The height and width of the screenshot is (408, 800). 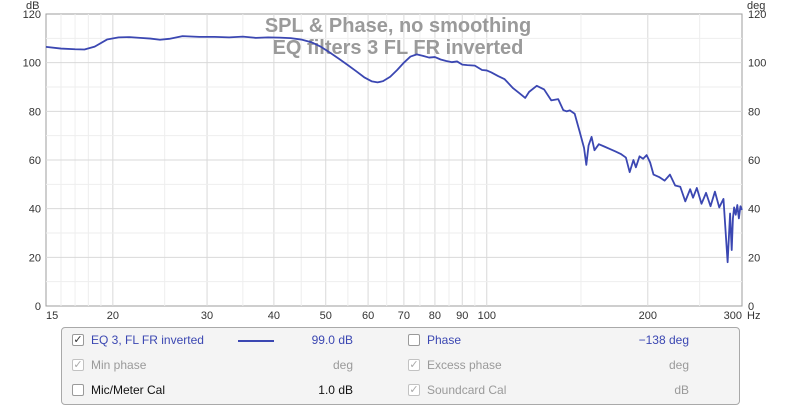 I want to click on eq3-label: EQ 3, FL FR inverted, so click(x=147, y=340).